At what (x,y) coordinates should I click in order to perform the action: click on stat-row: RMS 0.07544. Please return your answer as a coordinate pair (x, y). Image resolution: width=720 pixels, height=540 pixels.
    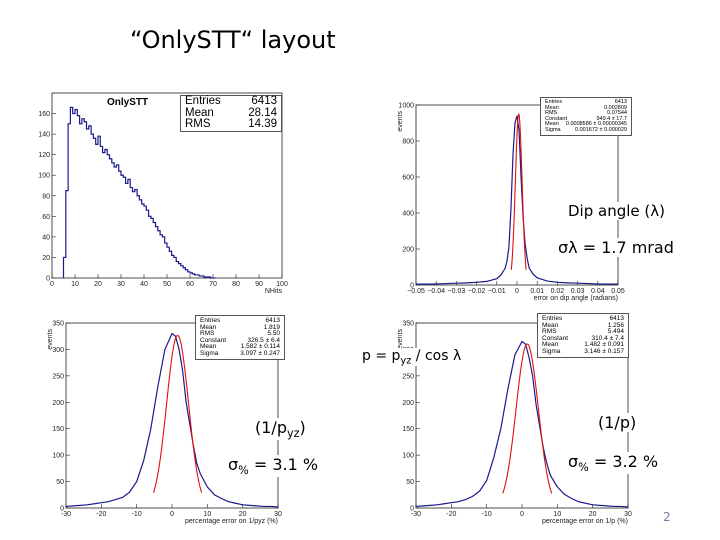
    Looking at the image, I should click on (586, 113).